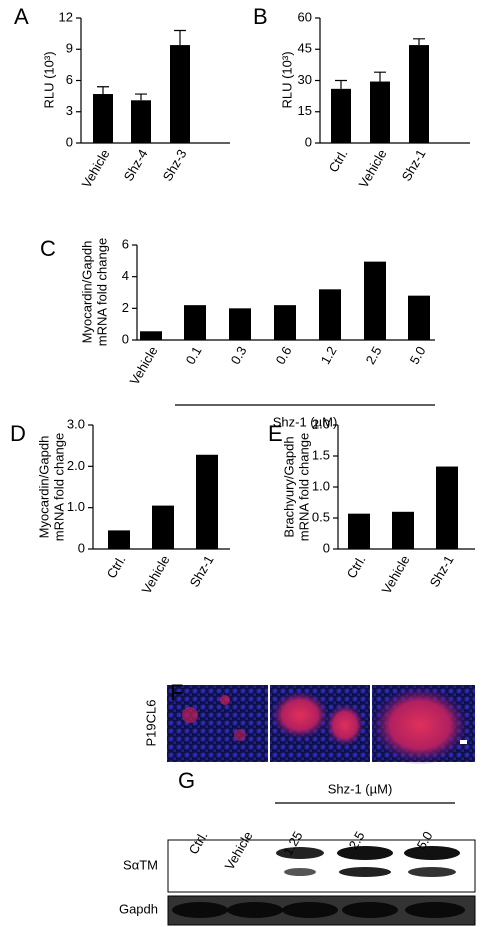  What do you see at coordinates (305, 16) in the screenshot?
I see `y-tick-label: 60` at bounding box center [305, 16].